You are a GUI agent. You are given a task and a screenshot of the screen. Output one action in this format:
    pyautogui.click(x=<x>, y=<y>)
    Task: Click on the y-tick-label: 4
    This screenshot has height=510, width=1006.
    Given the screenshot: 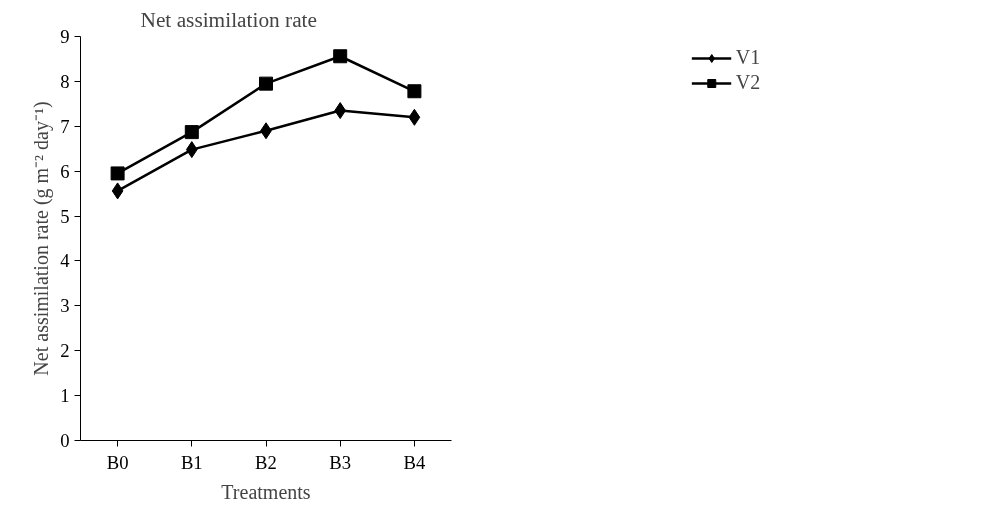 What is the action you would take?
    pyautogui.click(x=65, y=261)
    